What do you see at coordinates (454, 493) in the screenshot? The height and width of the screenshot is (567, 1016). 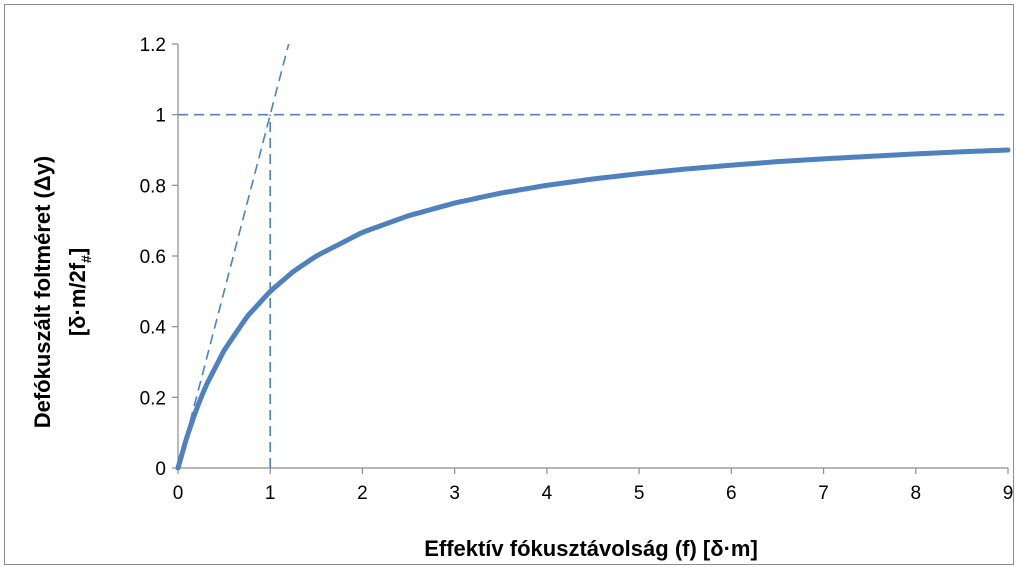 I see `x-tick-label: 3` at bounding box center [454, 493].